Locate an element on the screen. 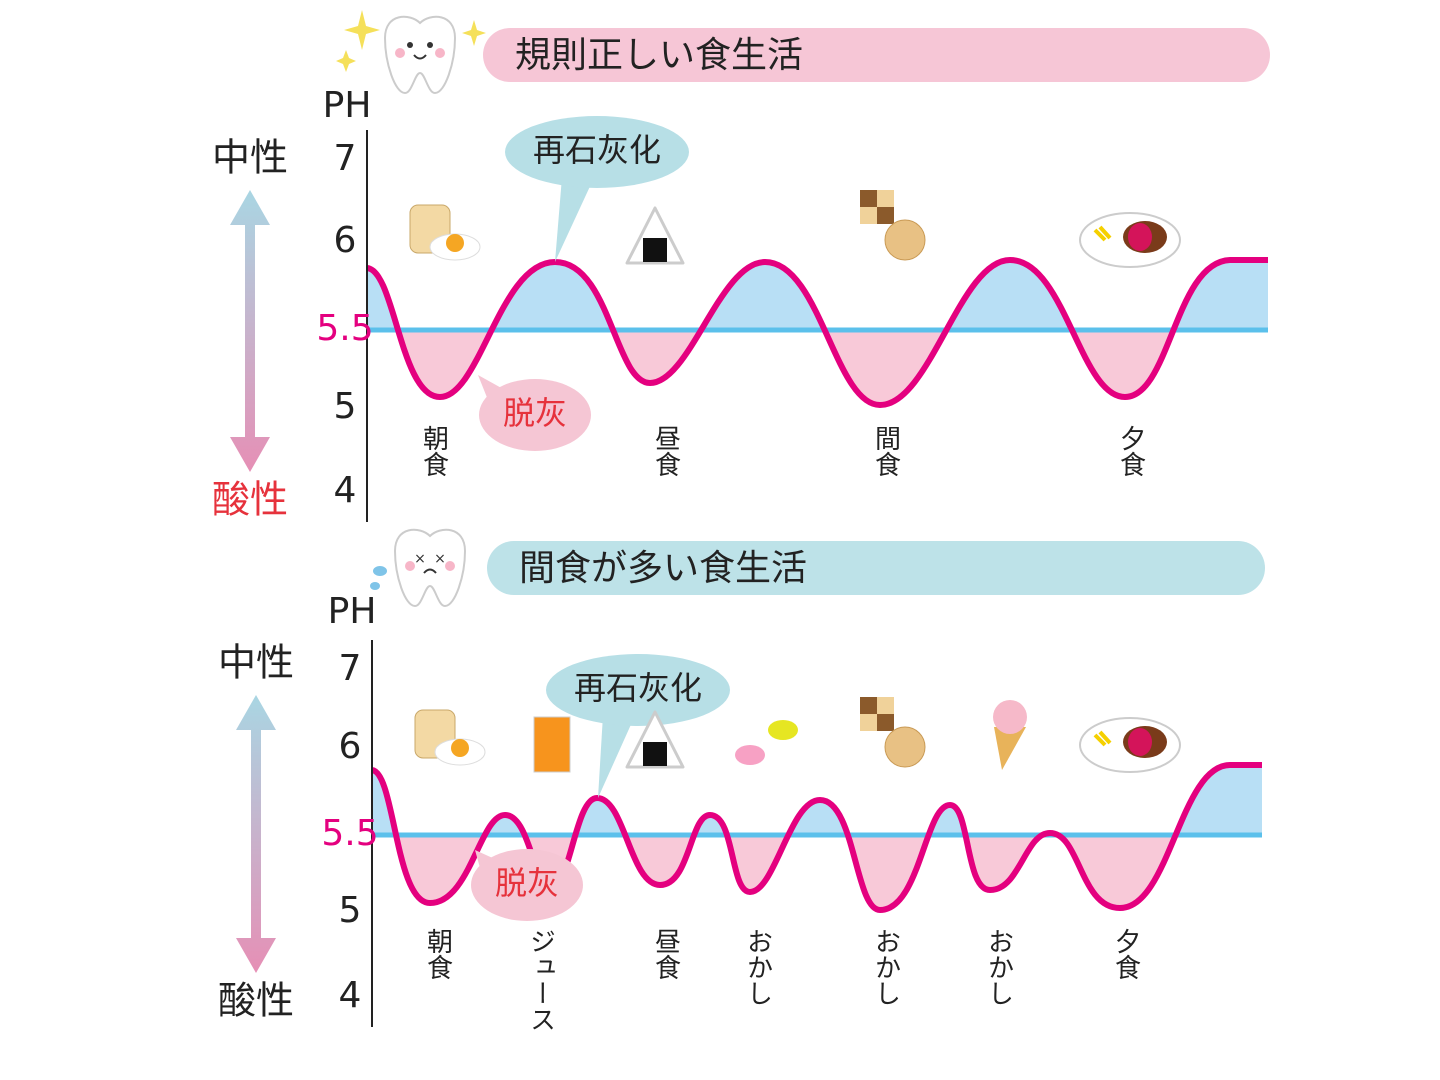  panel-title: 規則正しい食生活 is located at coordinates (659, 55).